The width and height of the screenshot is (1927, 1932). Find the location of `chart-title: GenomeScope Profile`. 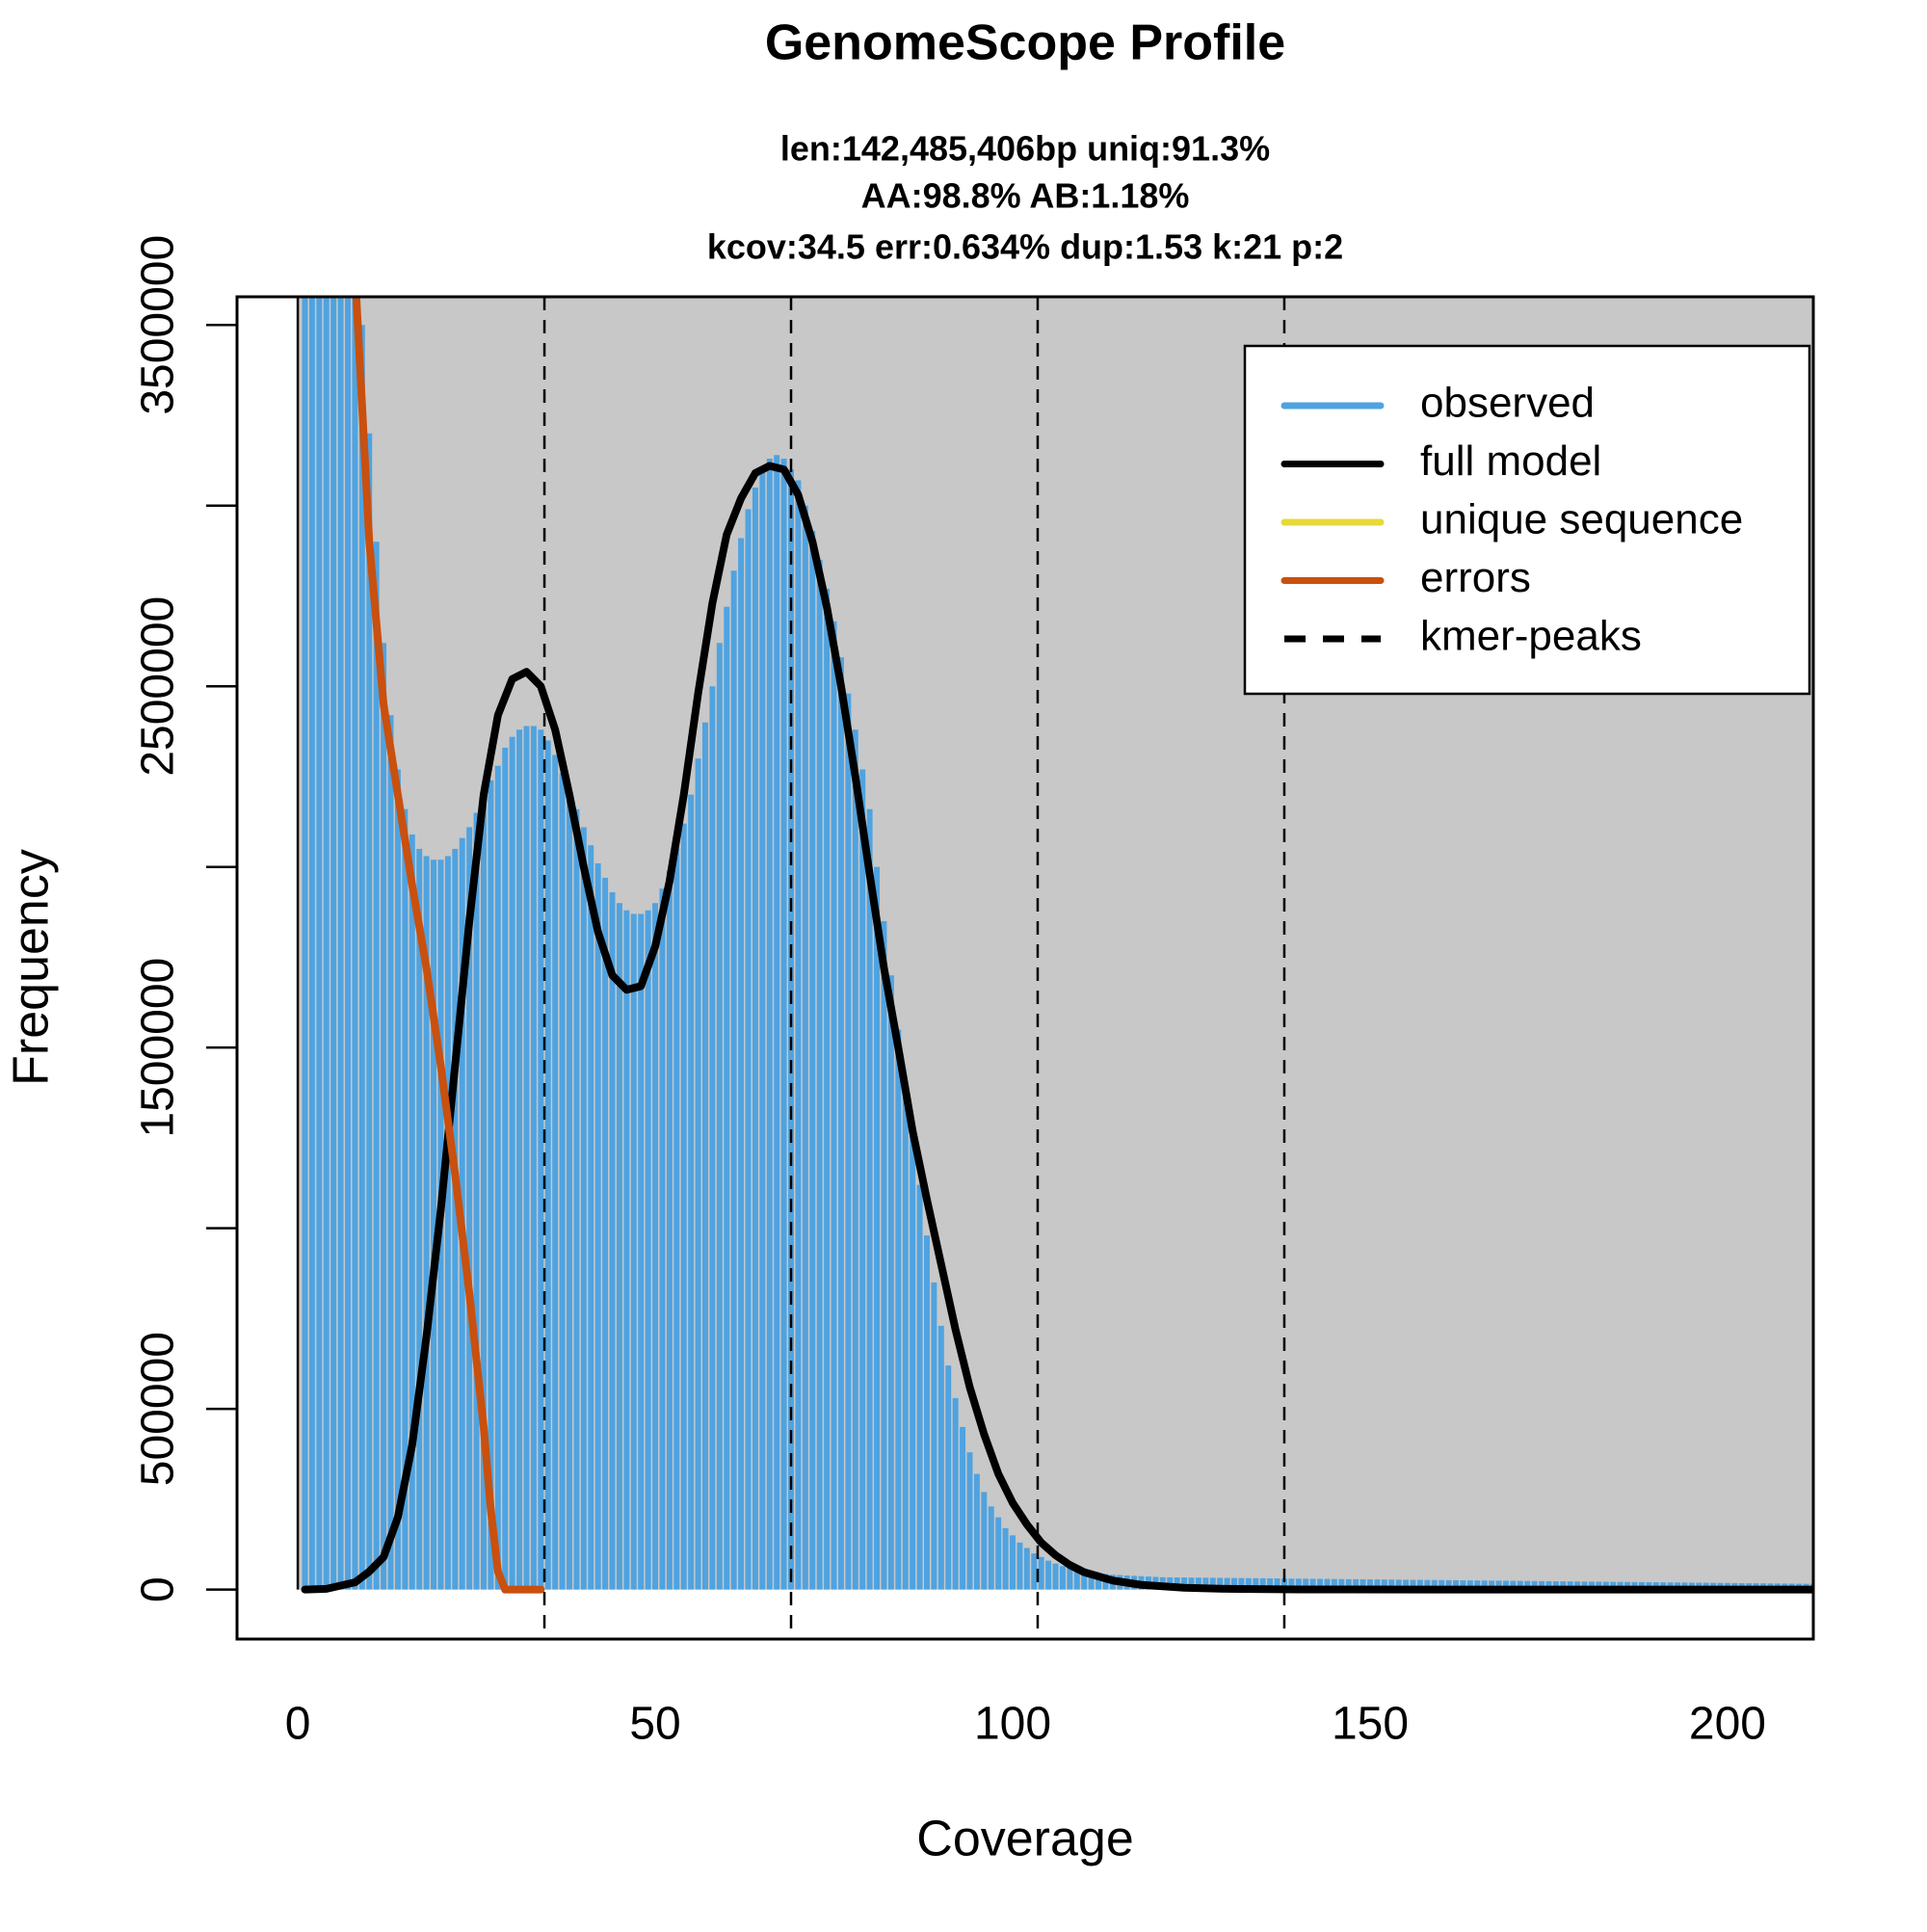

chart-title: GenomeScope Profile is located at coordinates (1025, 43).